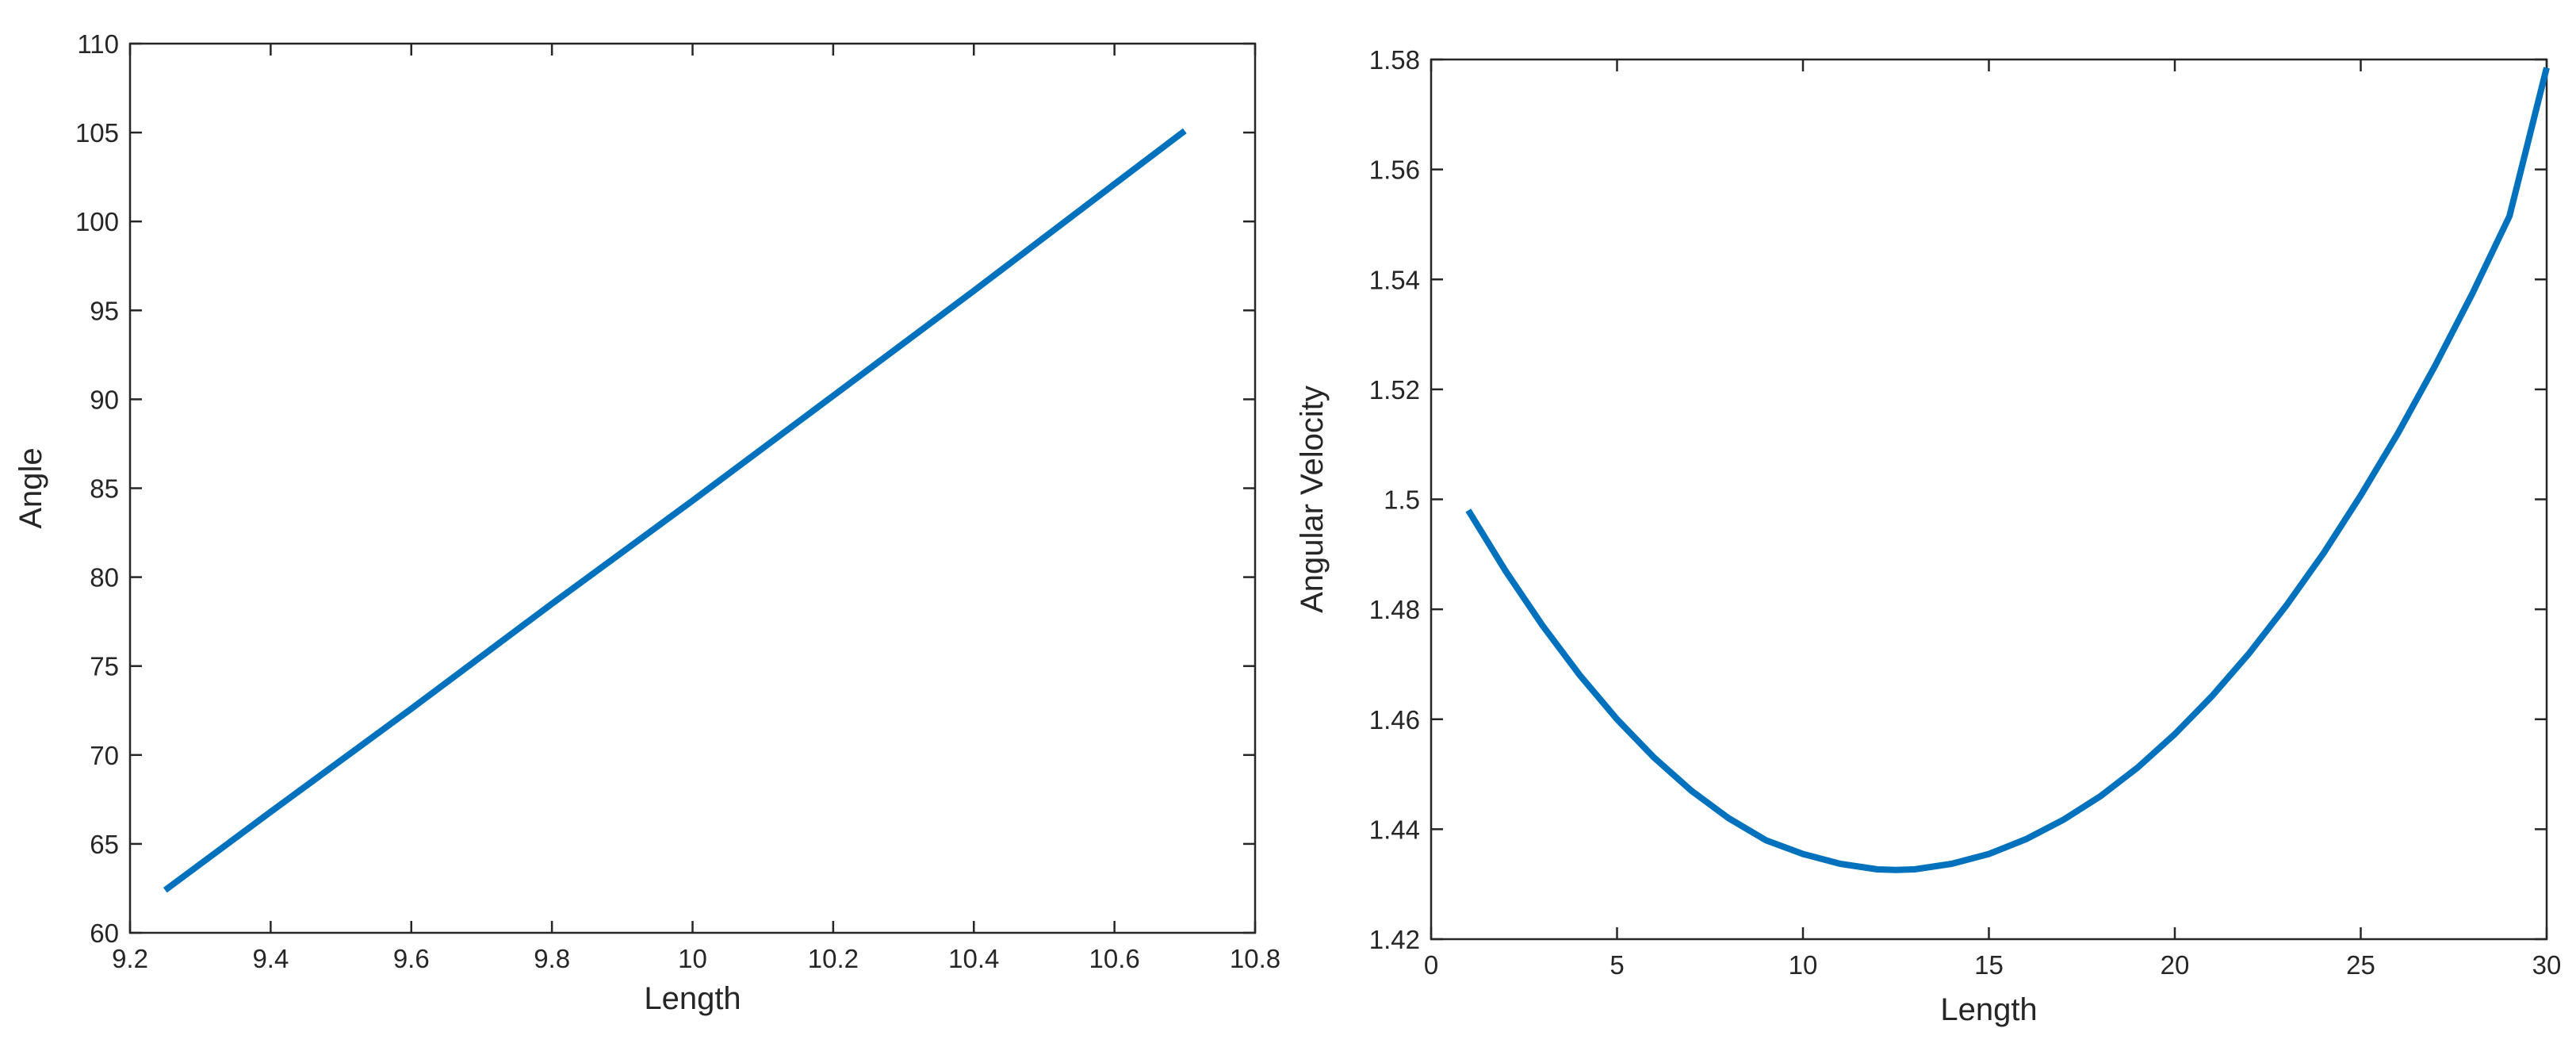  What do you see at coordinates (833, 958) in the screenshot?
I see `x-tick-label: 10.2` at bounding box center [833, 958].